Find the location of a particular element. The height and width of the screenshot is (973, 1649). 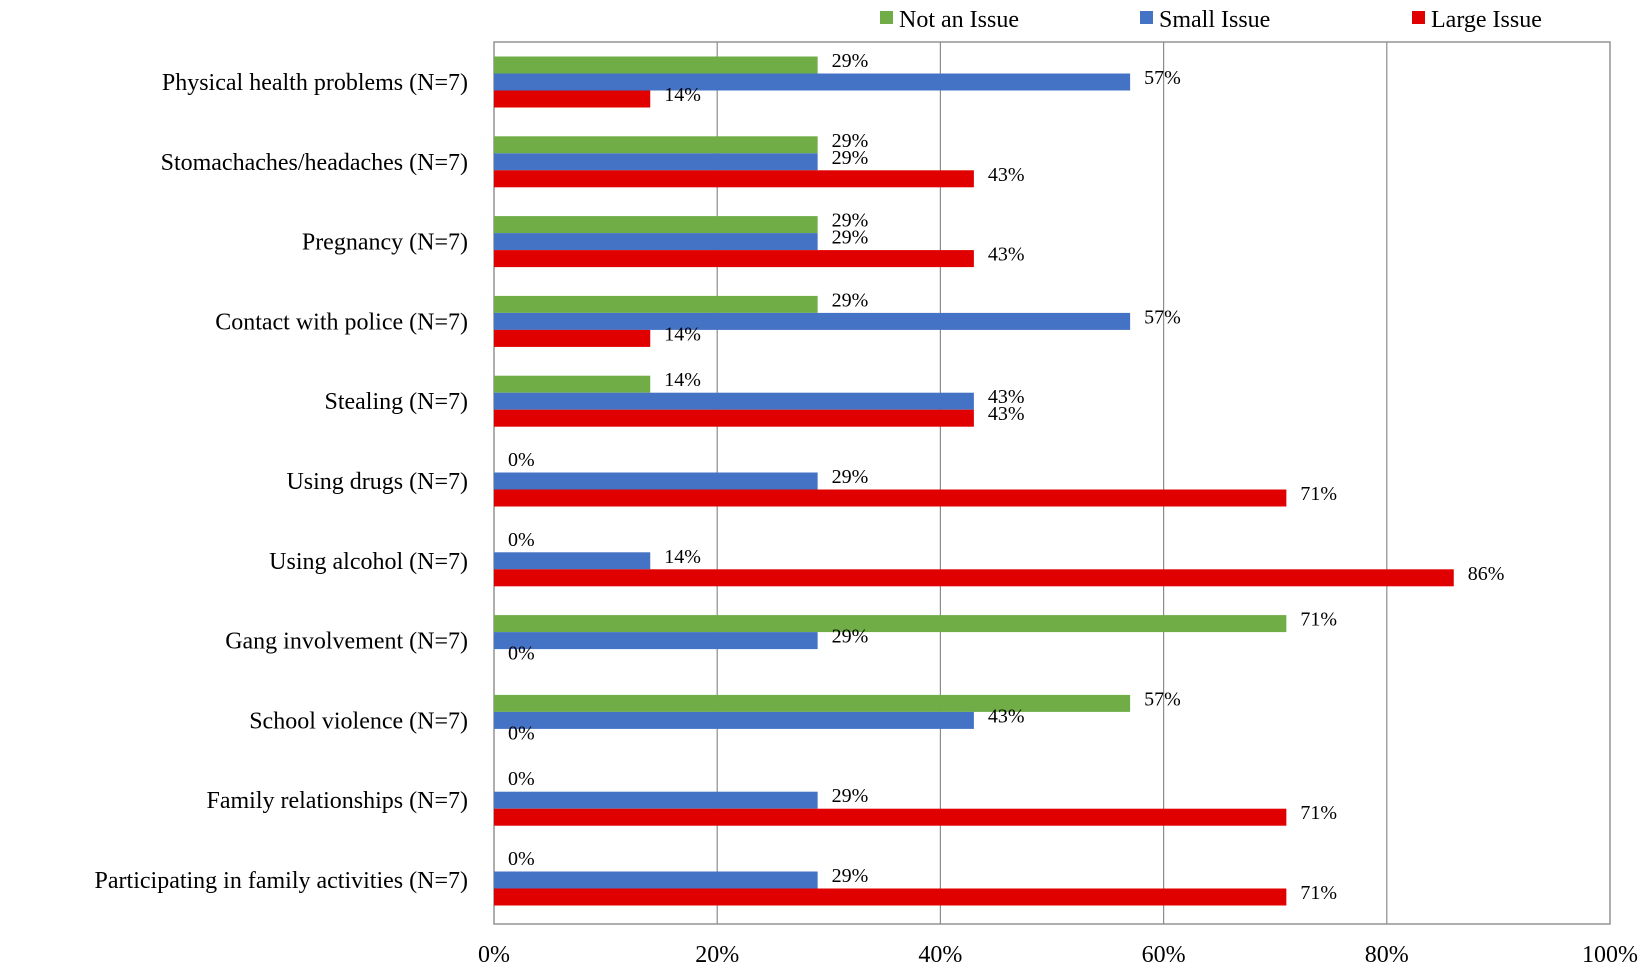

category-label: Gang involvement (N=7) is located at coordinates (346, 642).